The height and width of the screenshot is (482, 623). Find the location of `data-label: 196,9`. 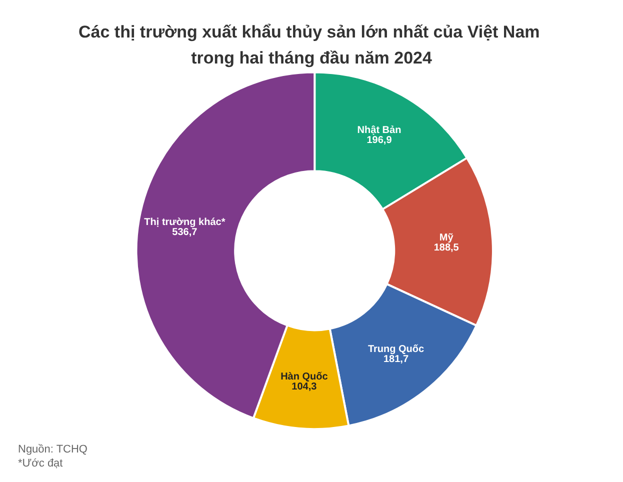

data-label: 196,9 is located at coordinates (379, 140).